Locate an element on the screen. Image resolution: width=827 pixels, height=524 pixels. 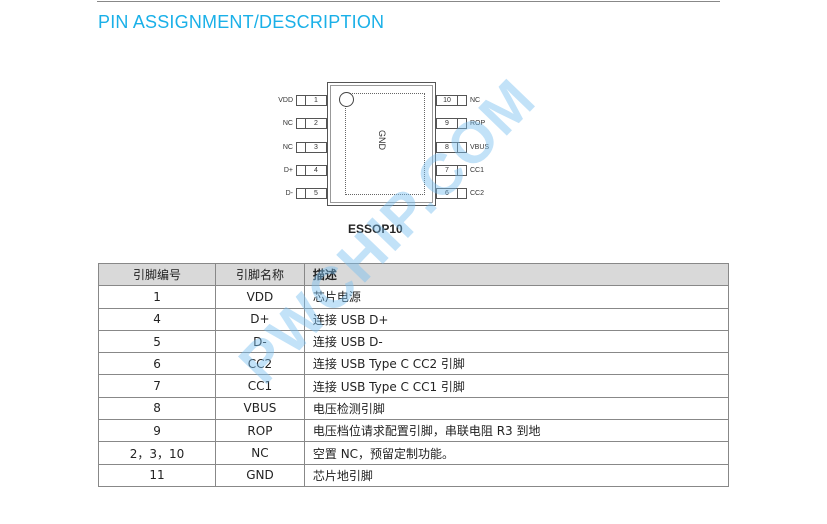
table-cell: 9 is located at coordinates (157, 431).